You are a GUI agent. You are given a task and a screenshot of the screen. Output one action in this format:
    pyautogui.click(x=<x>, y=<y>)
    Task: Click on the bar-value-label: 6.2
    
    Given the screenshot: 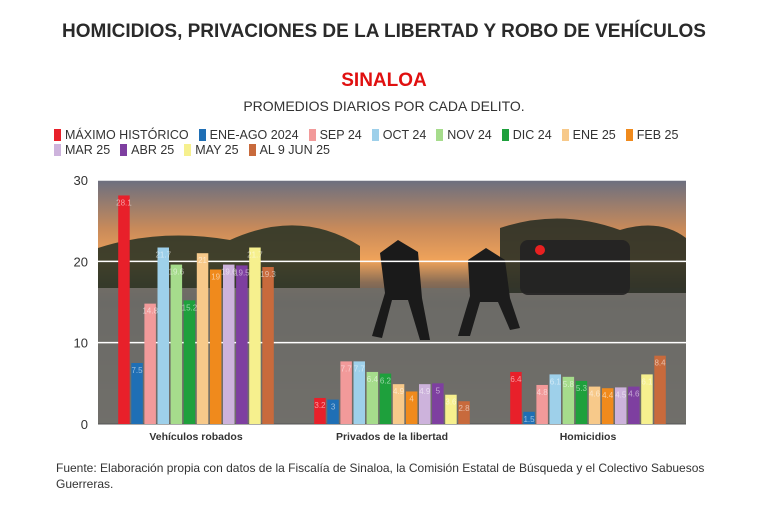 What is the action you would take?
    pyautogui.click(x=386, y=381)
    